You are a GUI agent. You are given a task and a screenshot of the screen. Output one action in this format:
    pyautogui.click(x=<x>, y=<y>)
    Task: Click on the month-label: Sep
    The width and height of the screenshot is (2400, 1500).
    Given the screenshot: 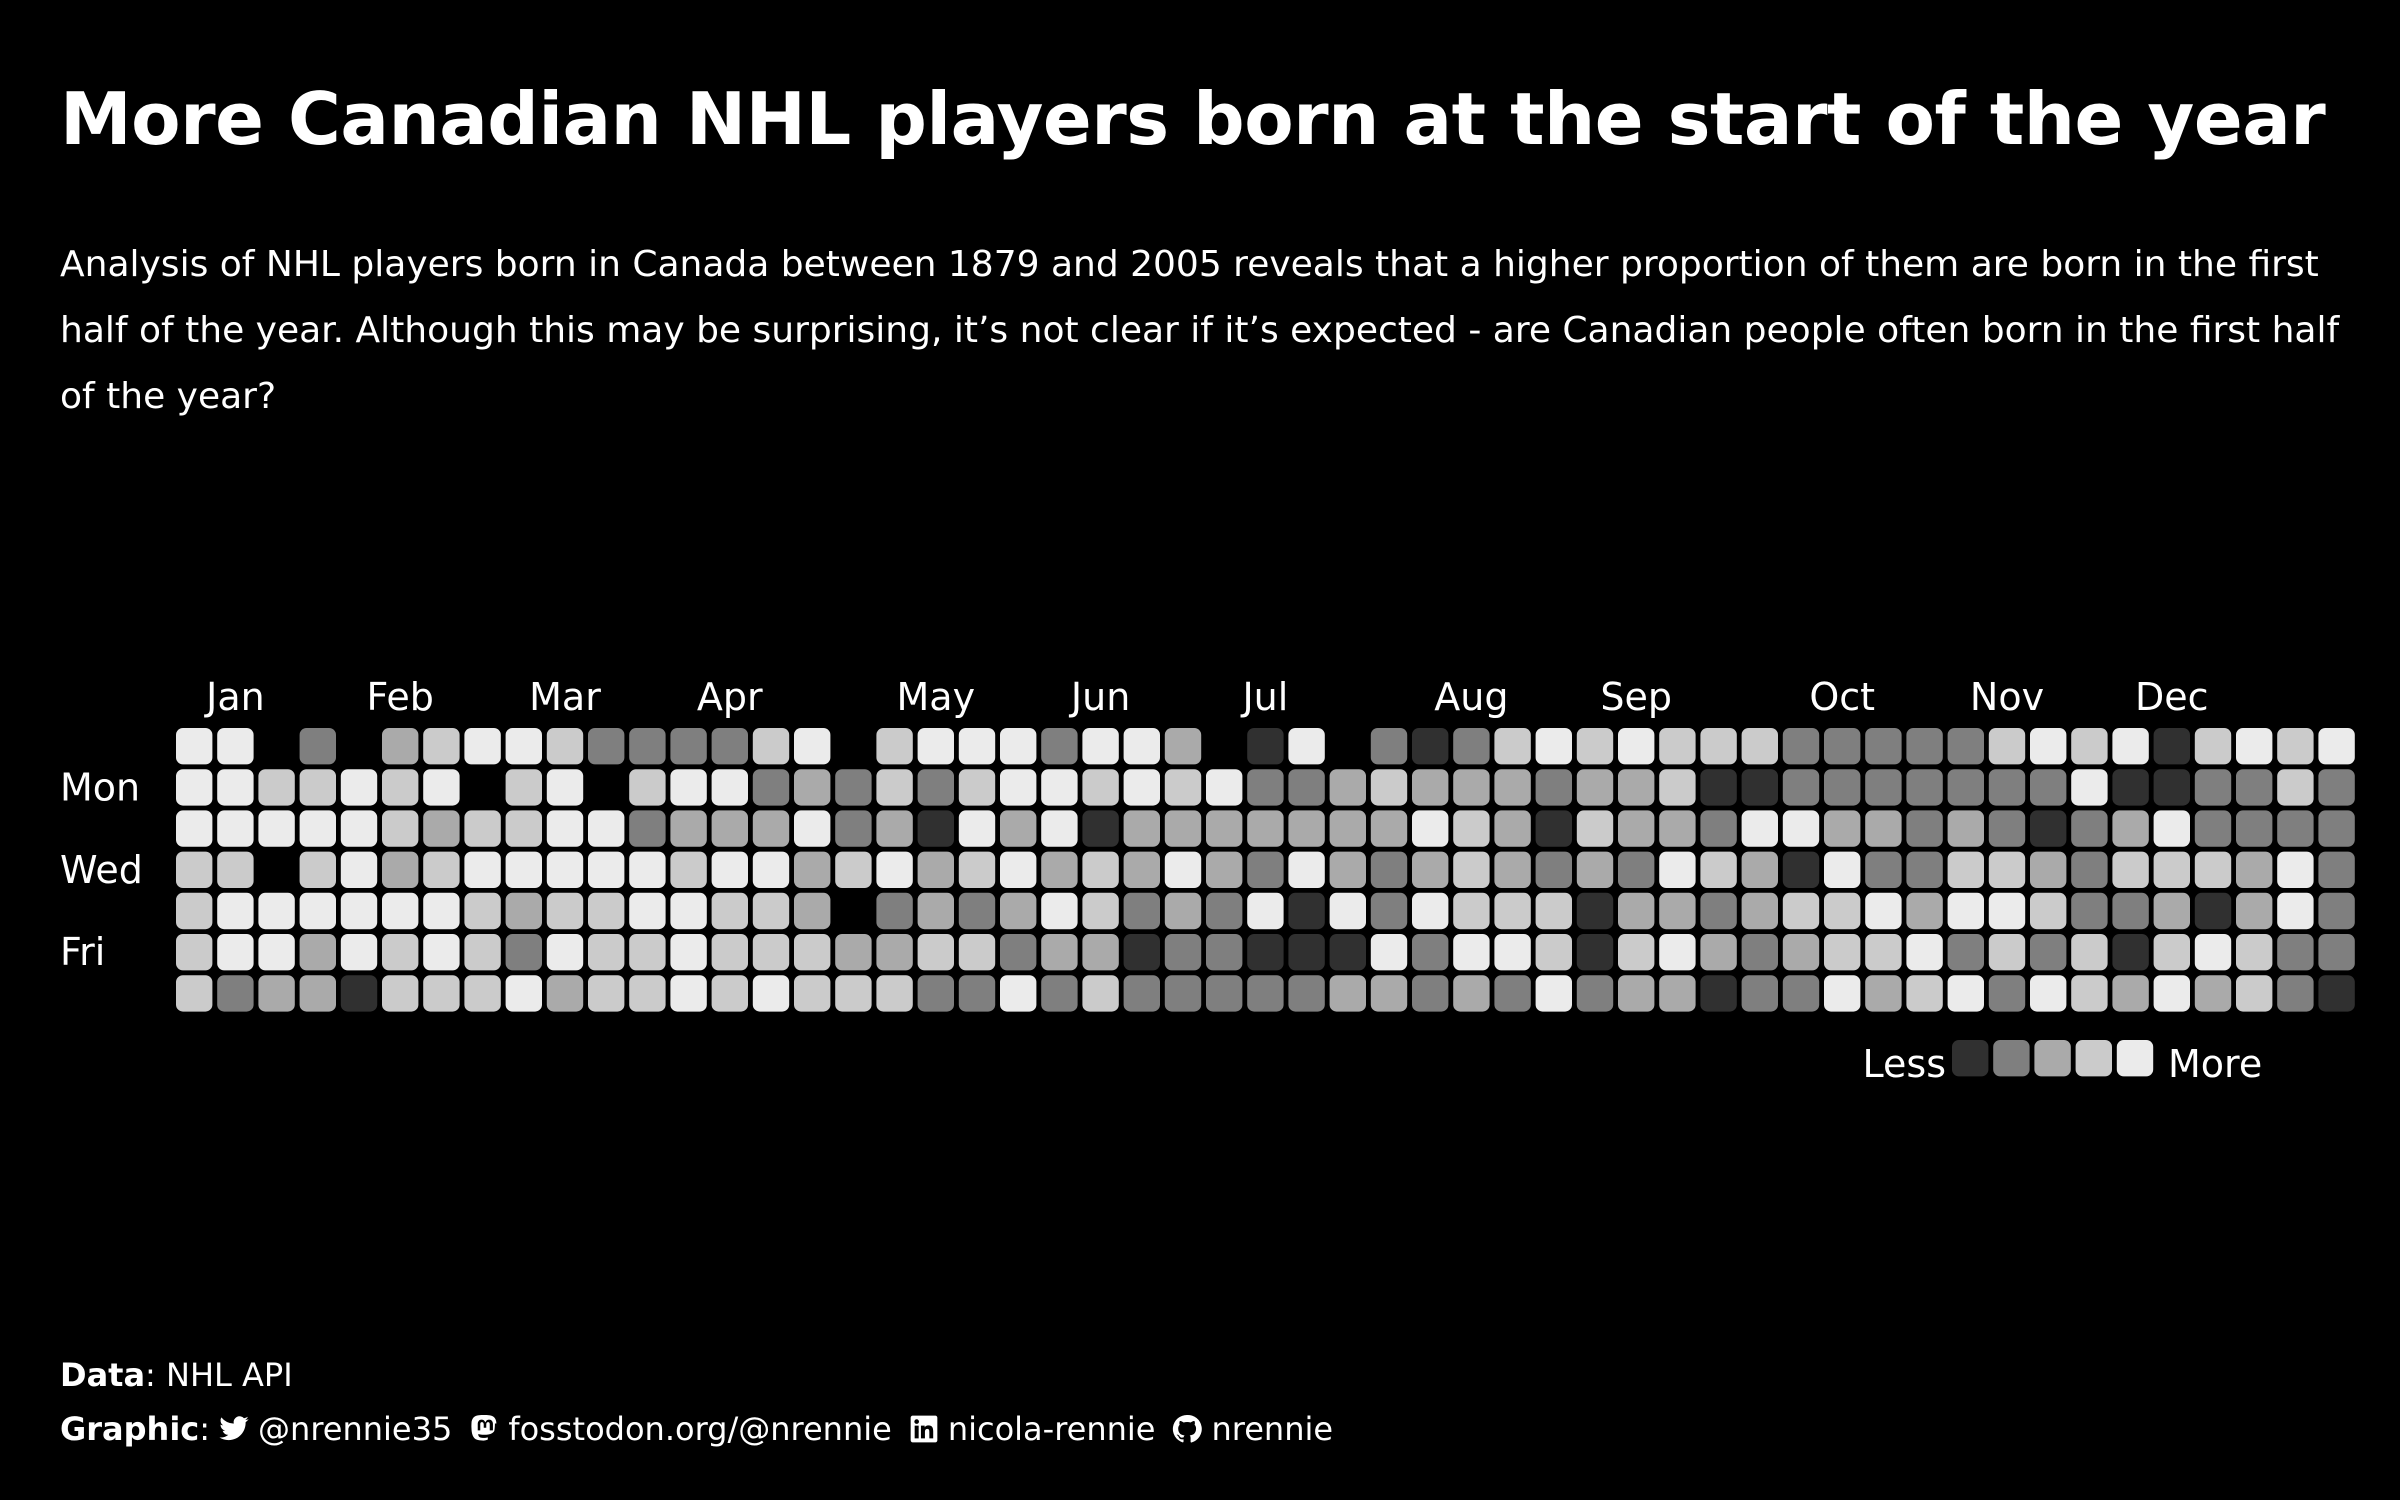 What is the action you would take?
    pyautogui.click(x=1636, y=697)
    